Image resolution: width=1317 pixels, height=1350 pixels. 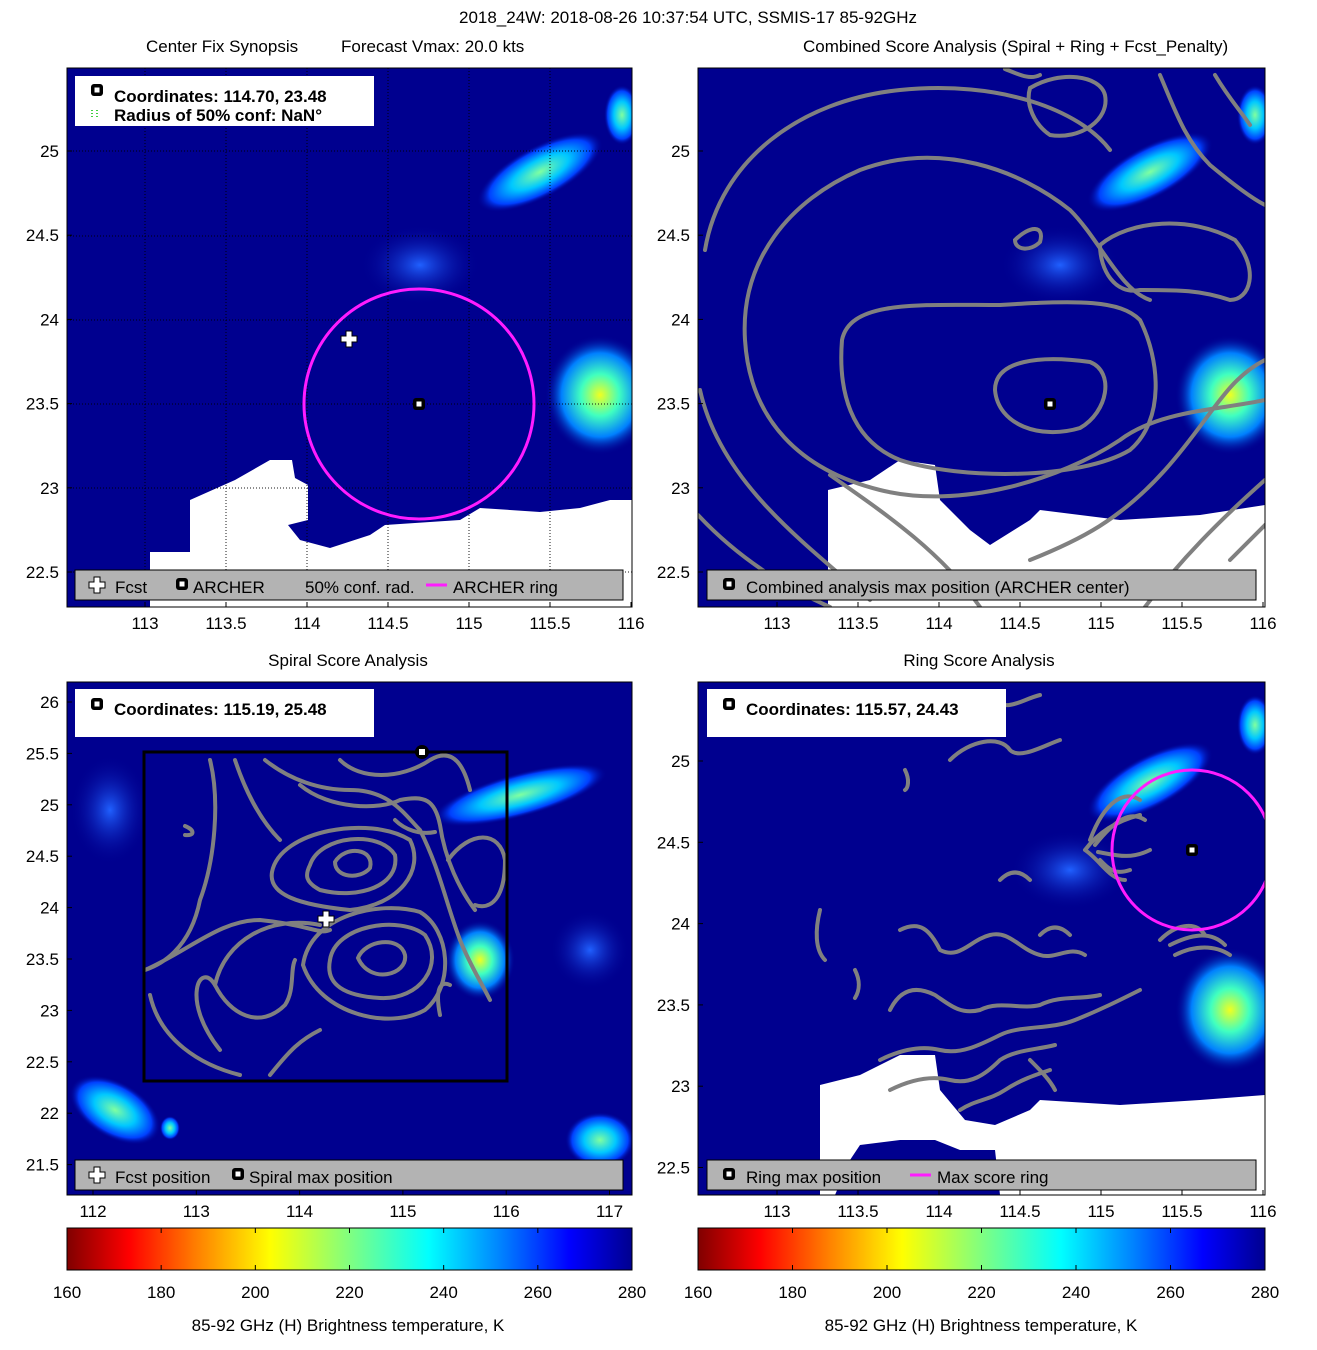 What do you see at coordinates (115, 1110) in the screenshot?
I see `spiral-convection-sw` at bounding box center [115, 1110].